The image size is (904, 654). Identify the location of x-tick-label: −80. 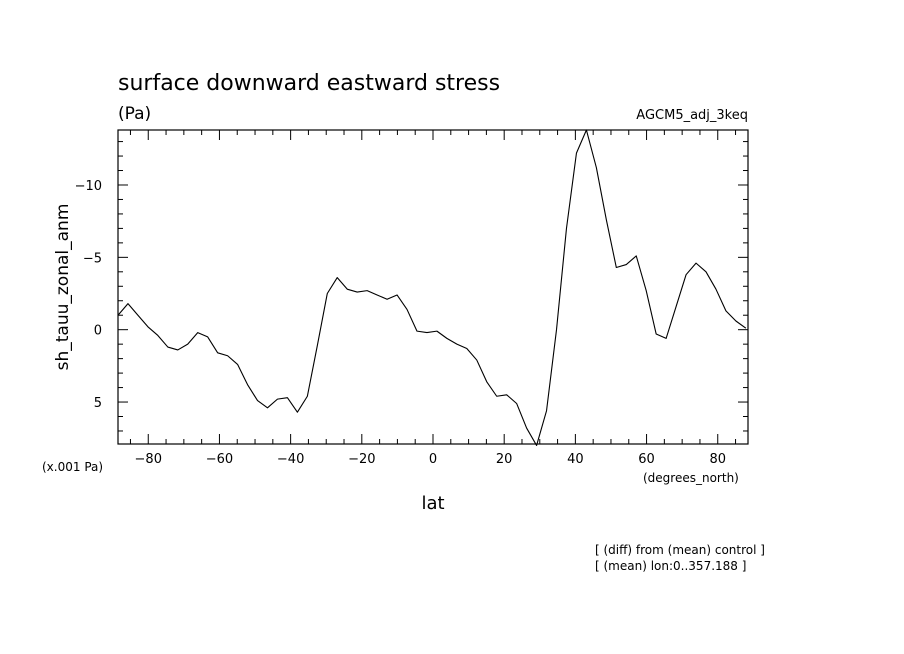
(148, 459).